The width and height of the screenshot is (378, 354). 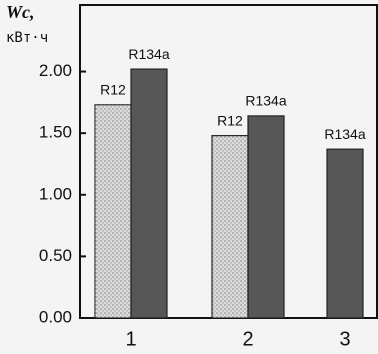 What do you see at coordinates (55, 193) in the screenshot?
I see `y-tick-label: 1.00` at bounding box center [55, 193].